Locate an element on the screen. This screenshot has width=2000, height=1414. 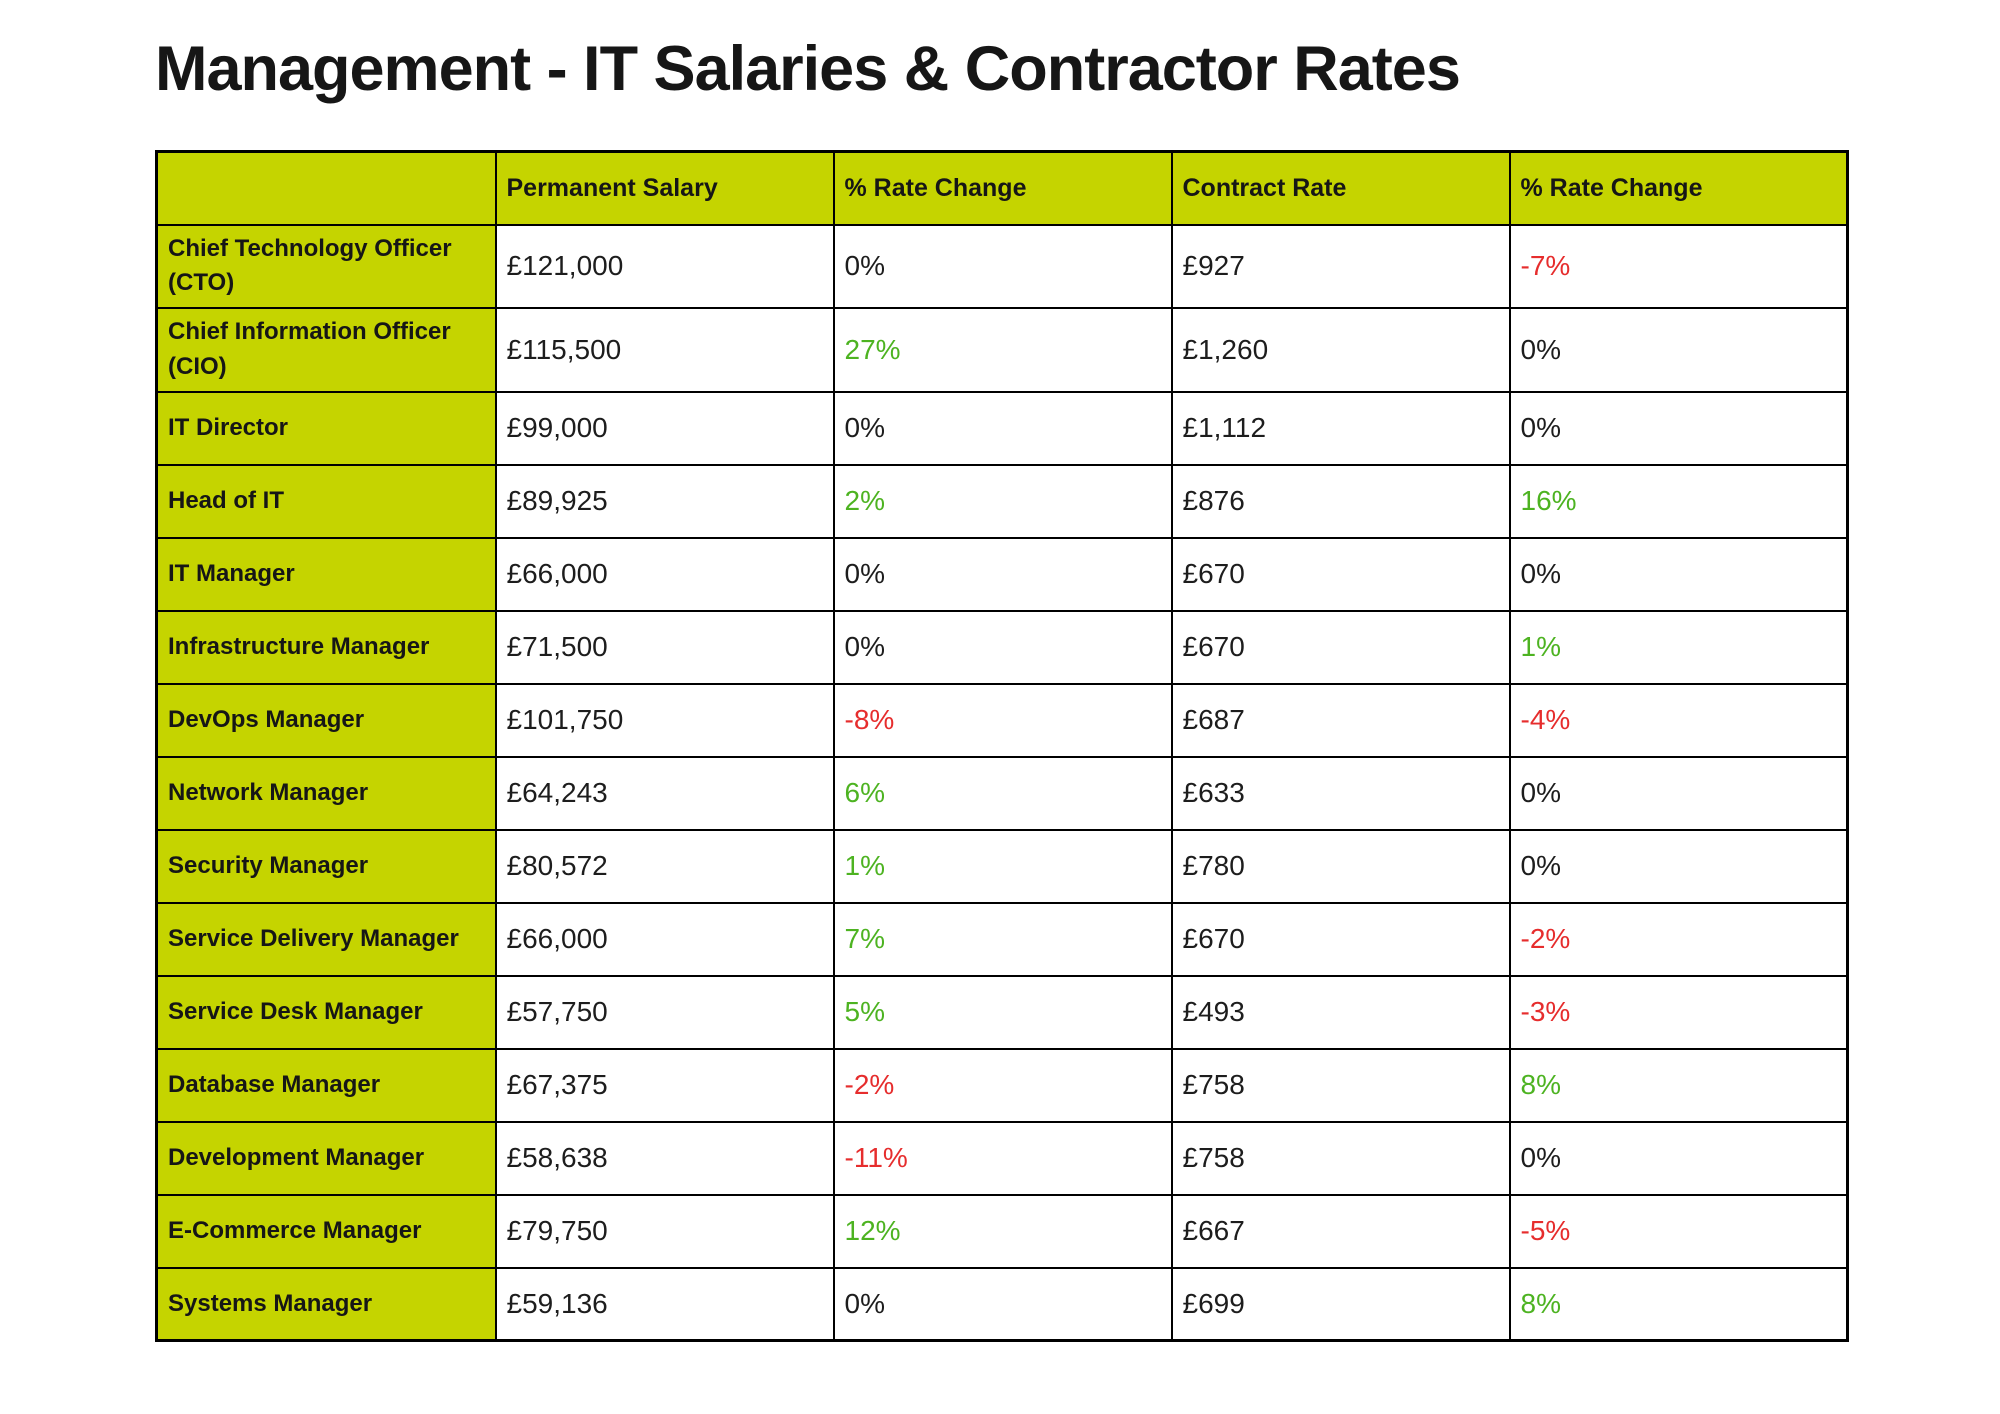
contract-rate-cell: £1,260 is located at coordinates (1340, 350).